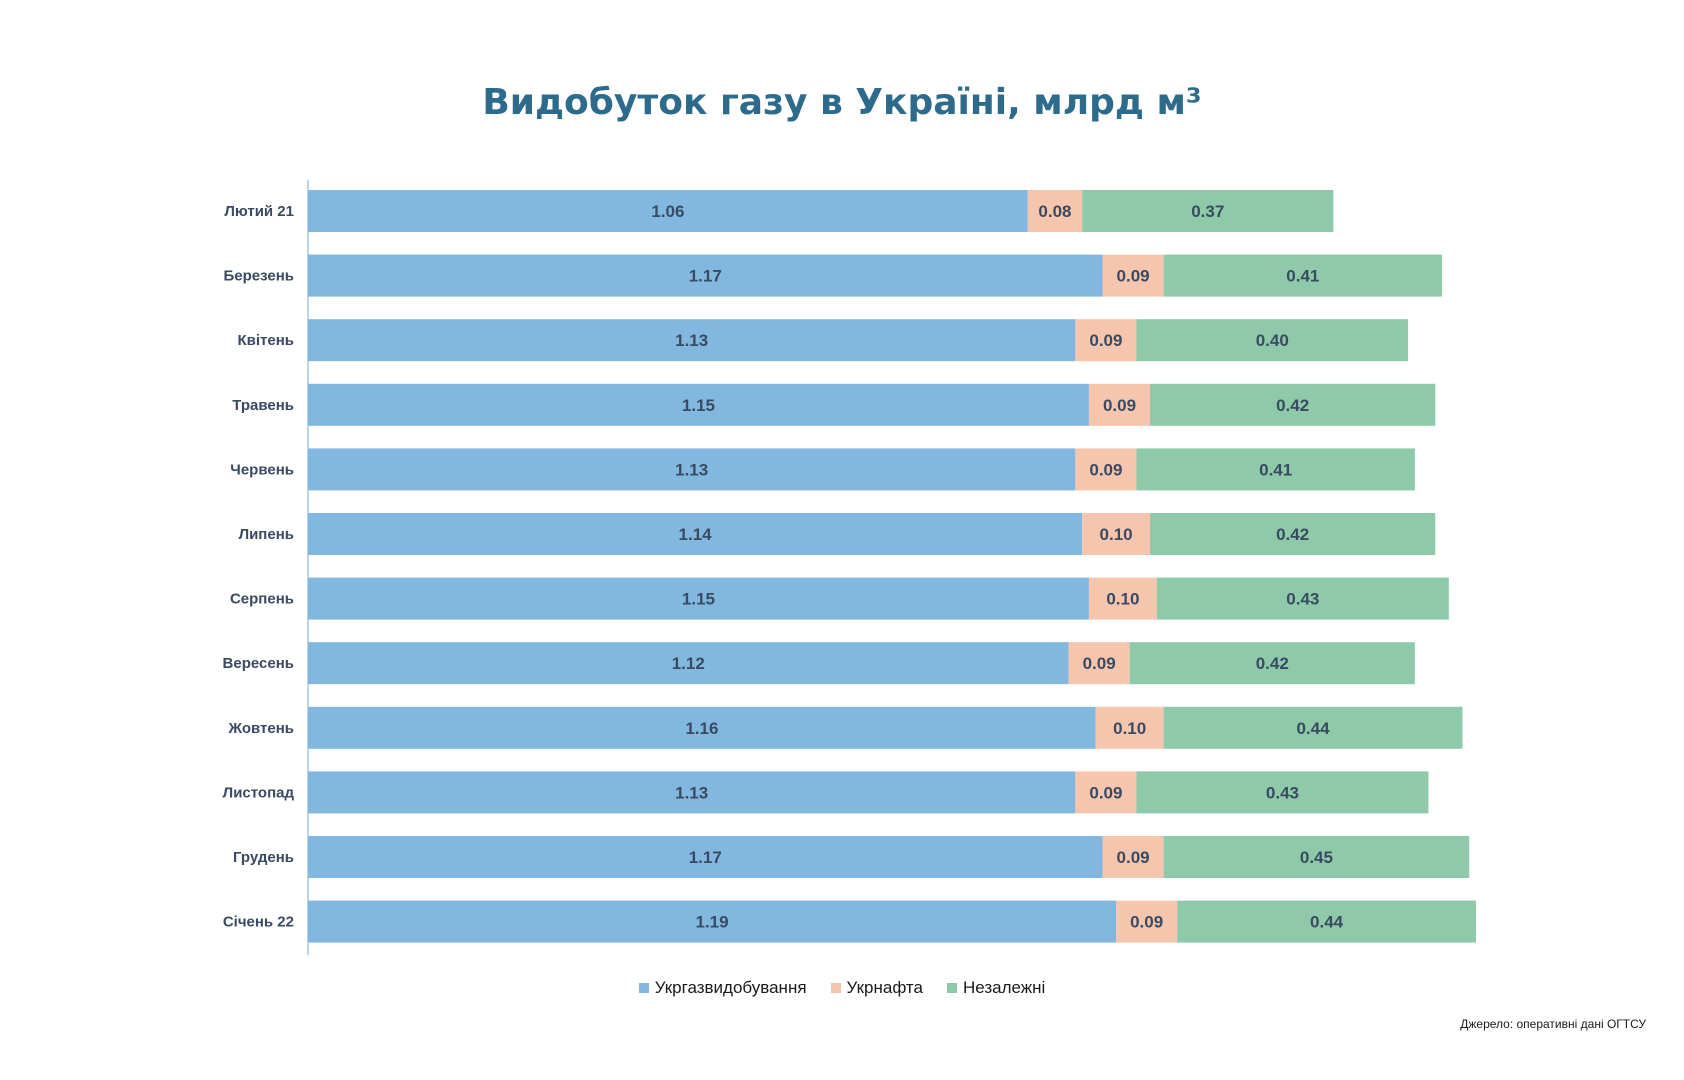 This screenshot has width=1684, height=1080. I want to click on category-label: Листопад, so click(259, 792).